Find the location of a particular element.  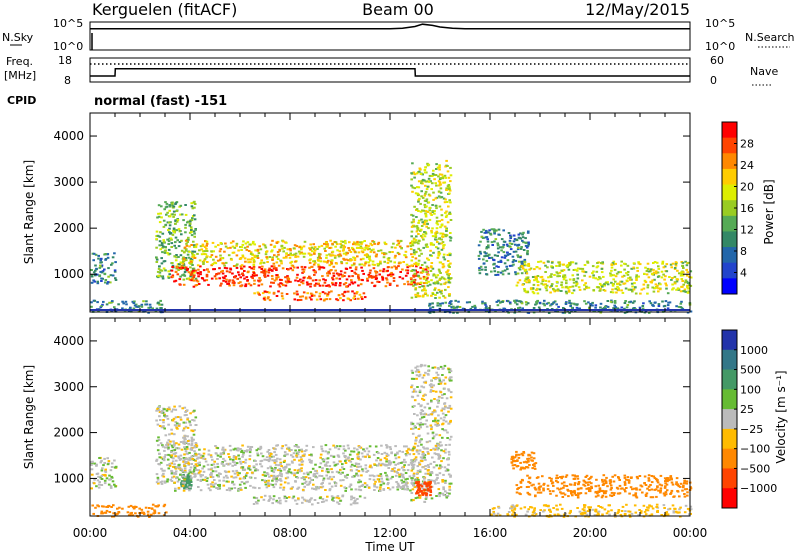

freq-series-line is located at coordinates (390, 72).